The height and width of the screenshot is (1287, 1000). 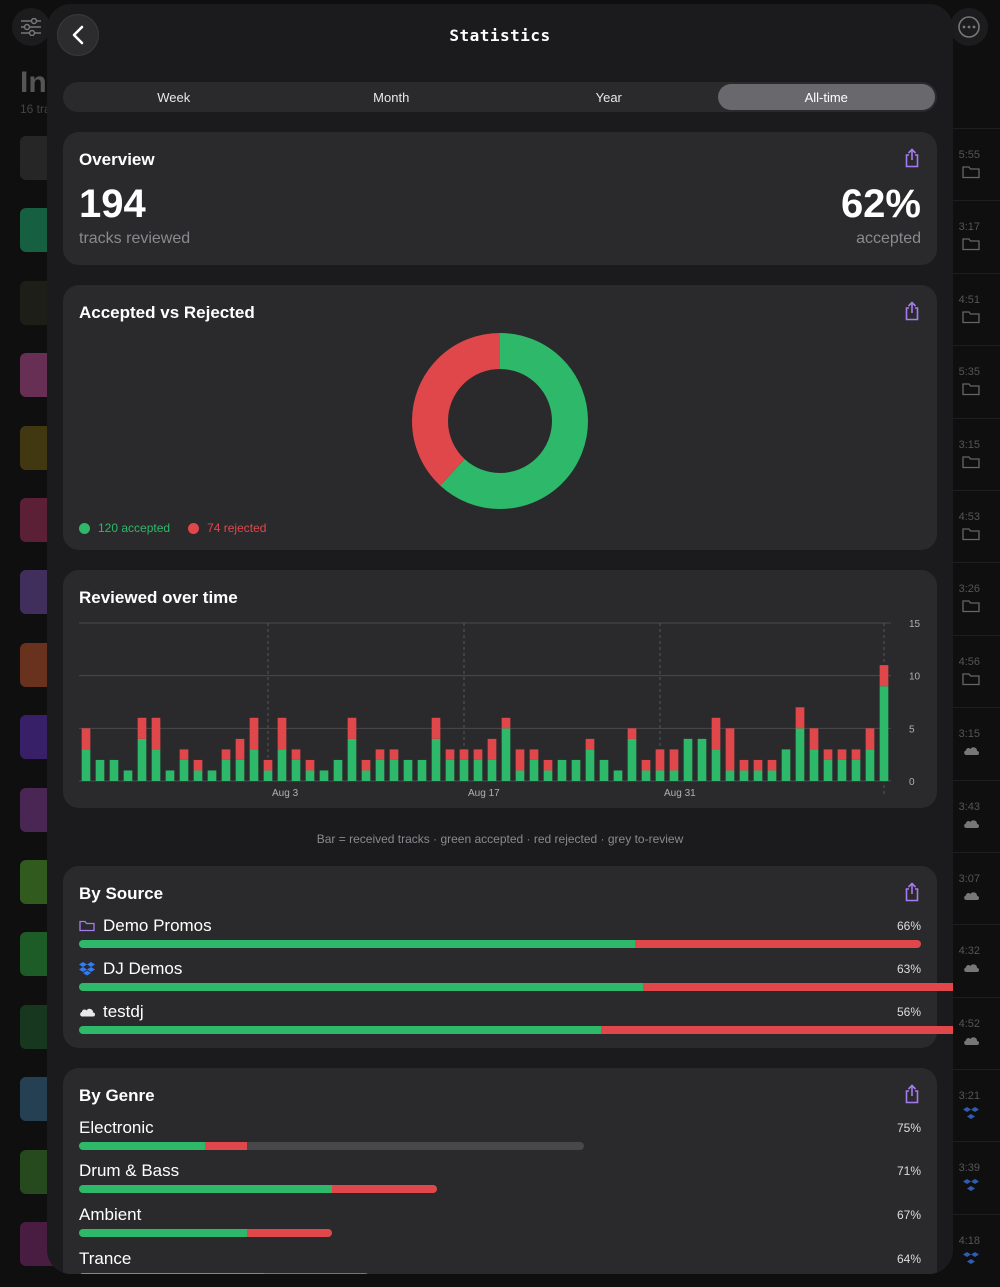 I want to click on genre-row-electronic: Electronic 75%, so click(x=500, y=1138).